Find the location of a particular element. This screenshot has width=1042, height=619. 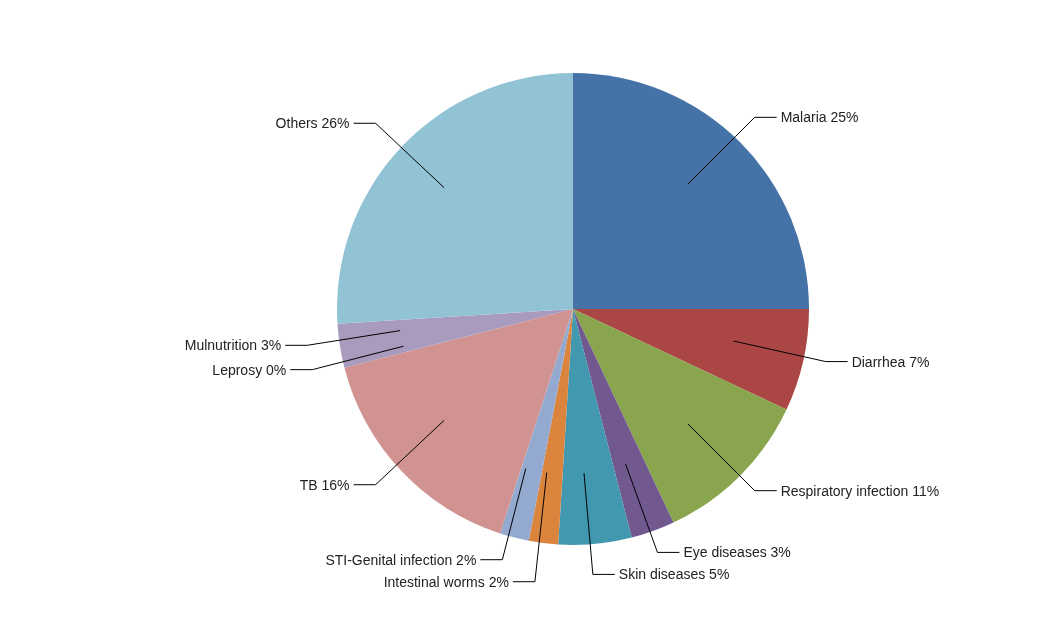

category-label: Leprosy 0% is located at coordinates (249, 369).